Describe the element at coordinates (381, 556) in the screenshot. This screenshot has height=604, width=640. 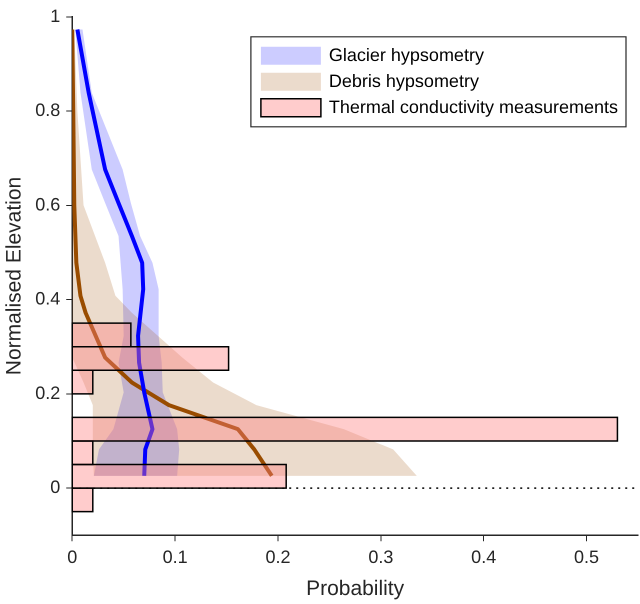
I see `x-tick-label: 0.3` at that location.